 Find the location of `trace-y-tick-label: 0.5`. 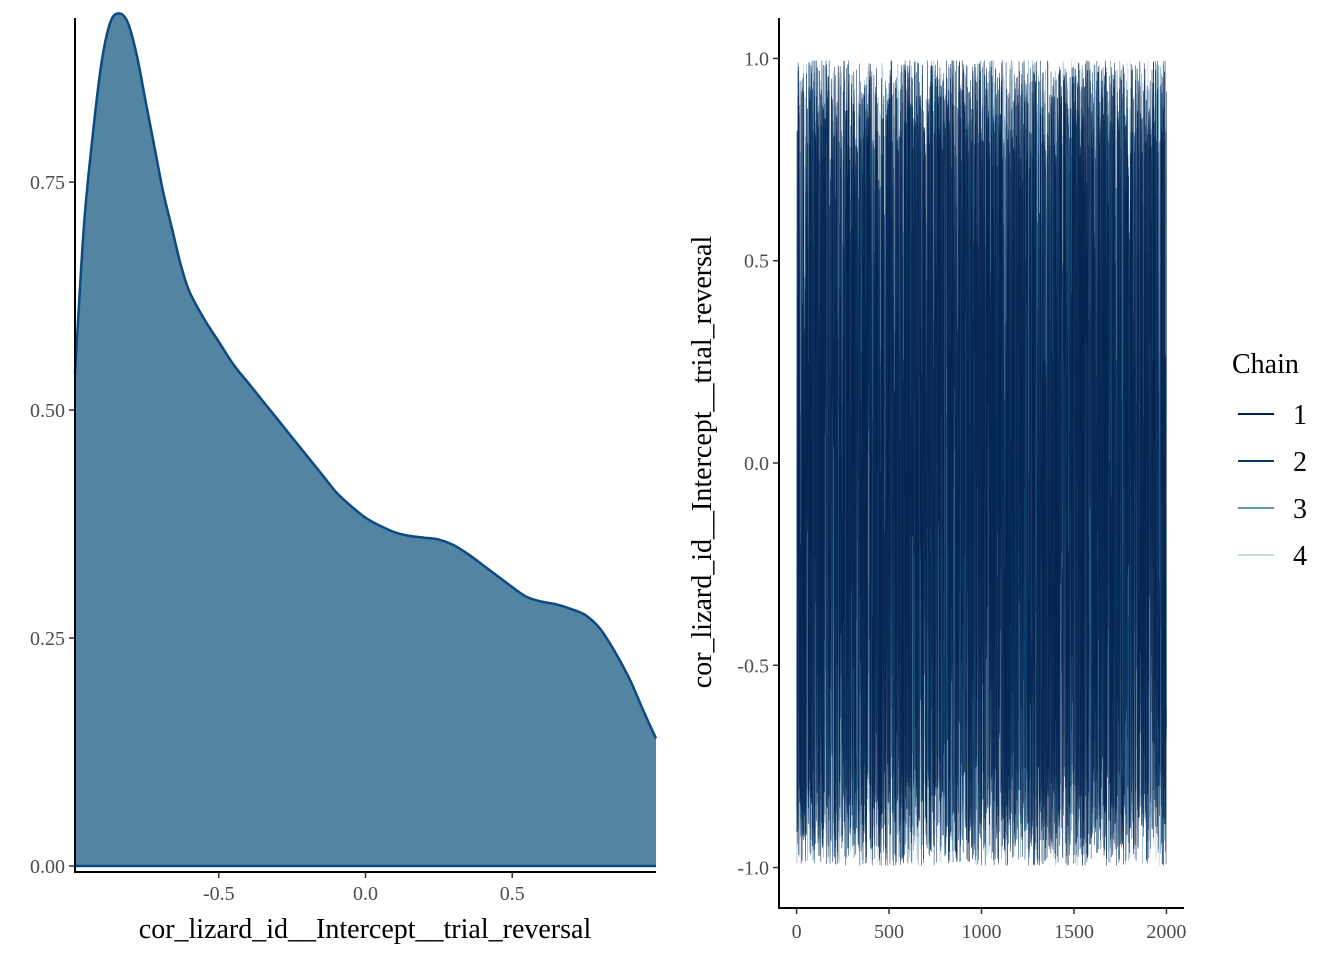

trace-y-tick-label: 0.5 is located at coordinates (756, 262).